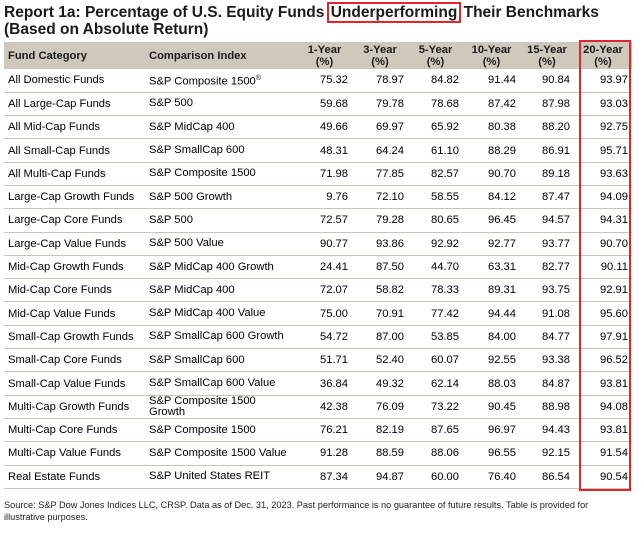 The image size is (642, 537). I want to click on value-15-year-cell: 91.08, so click(556, 313).